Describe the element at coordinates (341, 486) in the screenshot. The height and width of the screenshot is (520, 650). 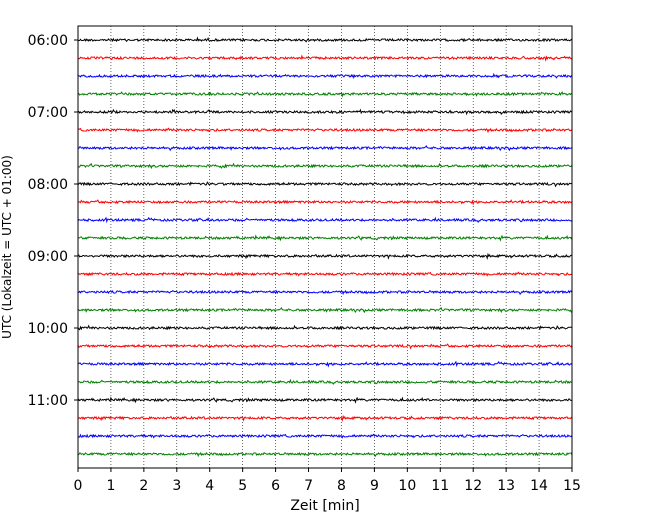
I see `x-tick-label: 8` at that location.